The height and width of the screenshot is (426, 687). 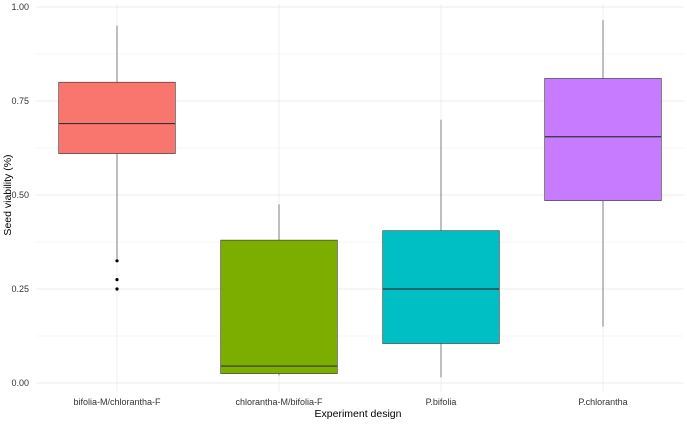 I want to click on x-tick-label: P.chlorantha, so click(x=602, y=402).